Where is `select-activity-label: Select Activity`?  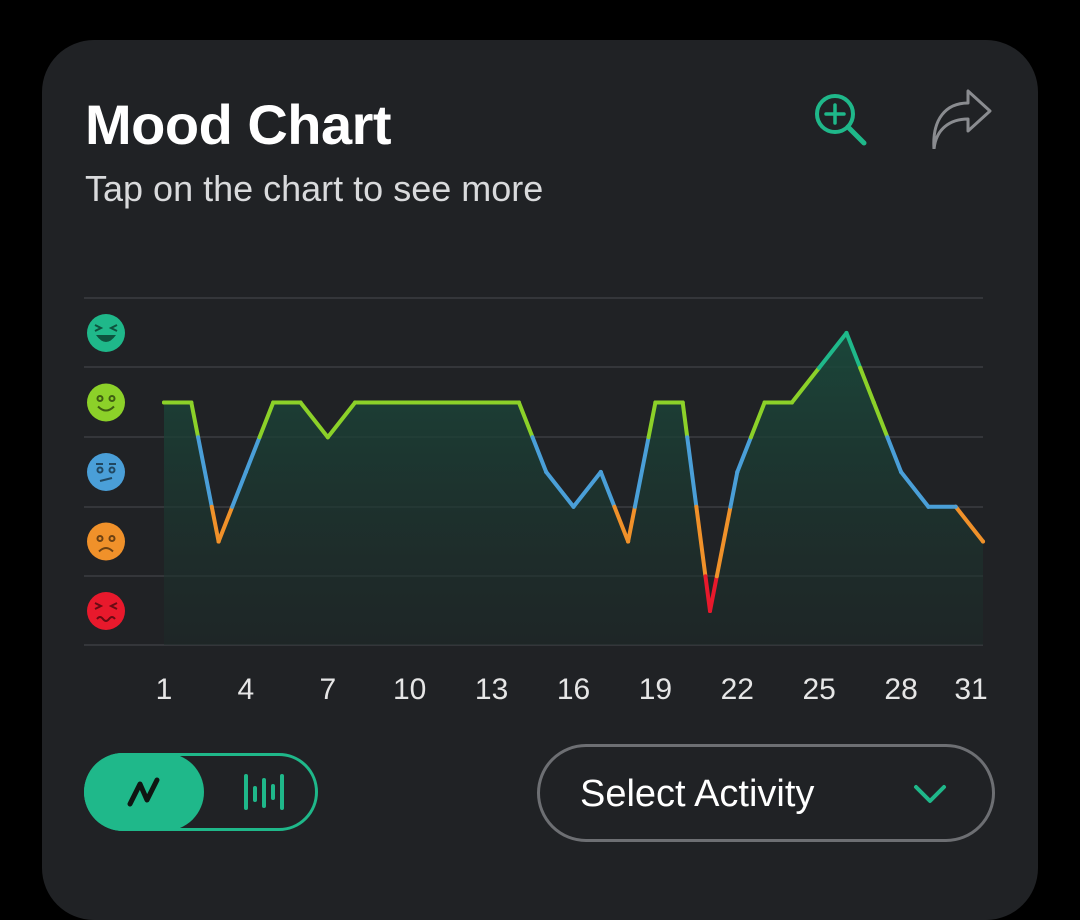
select-activity-label: Select Activity is located at coordinates (697, 794).